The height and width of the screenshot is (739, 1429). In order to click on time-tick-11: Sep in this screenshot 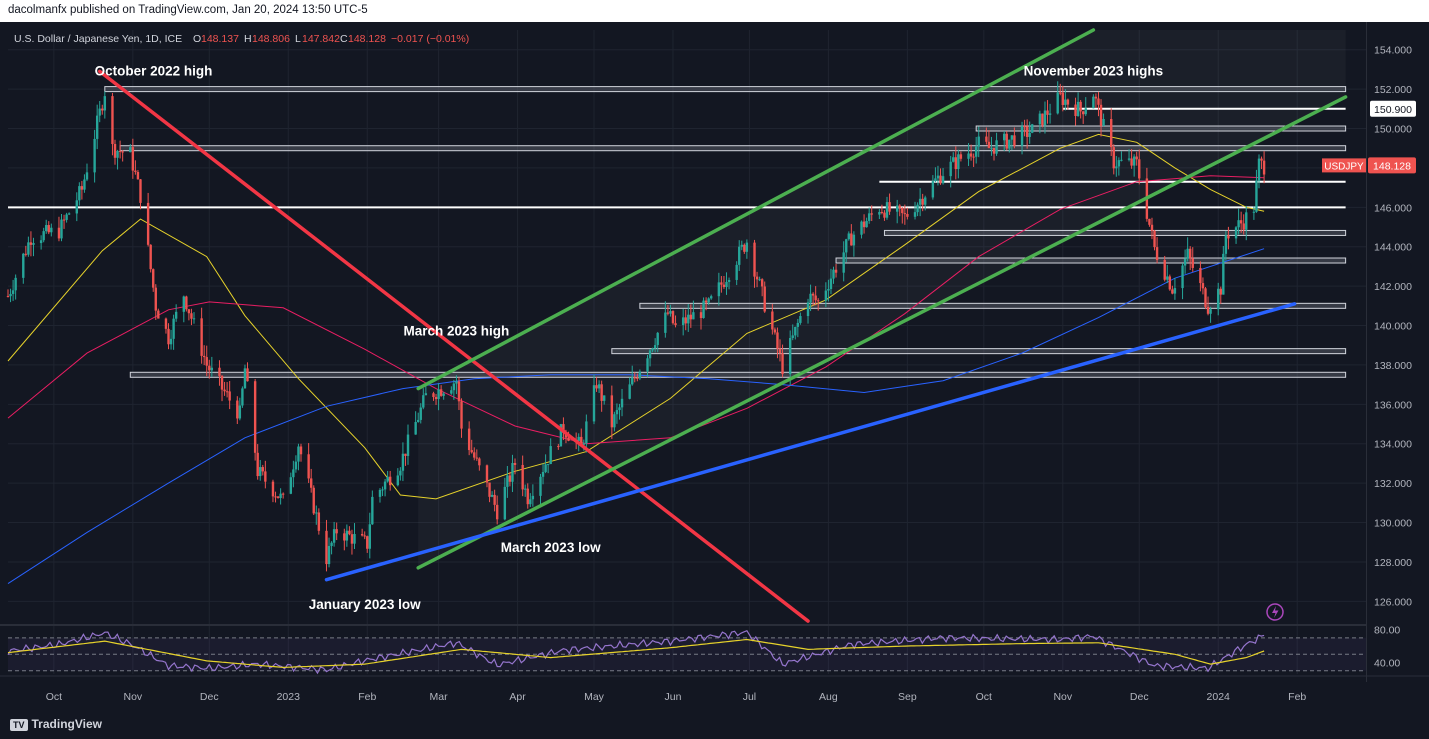, I will do `click(907, 697)`.